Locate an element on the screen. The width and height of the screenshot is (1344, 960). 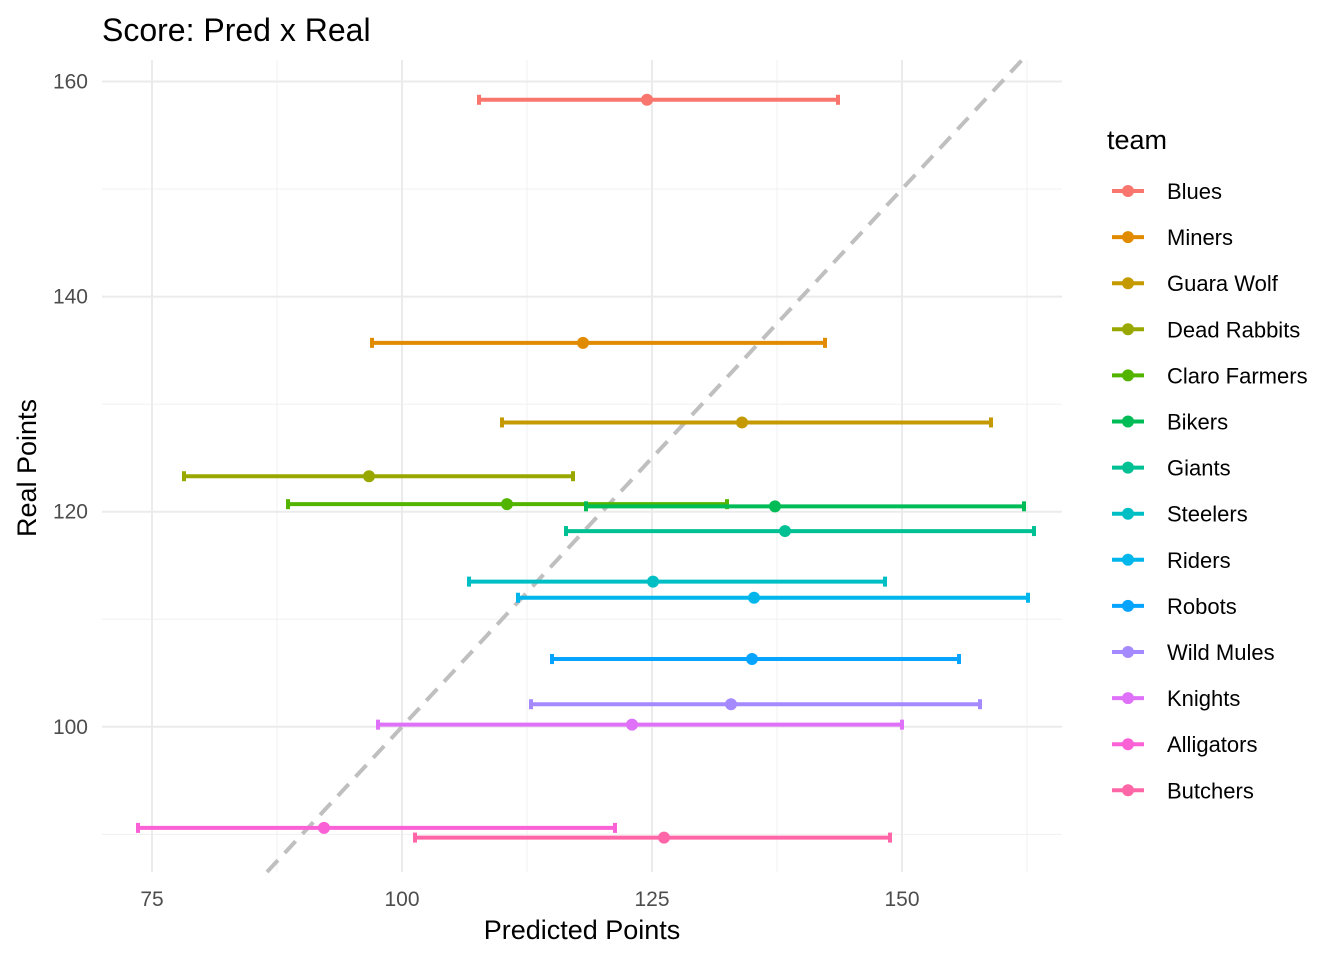
legend-label: Bikers is located at coordinates (1197, 422).